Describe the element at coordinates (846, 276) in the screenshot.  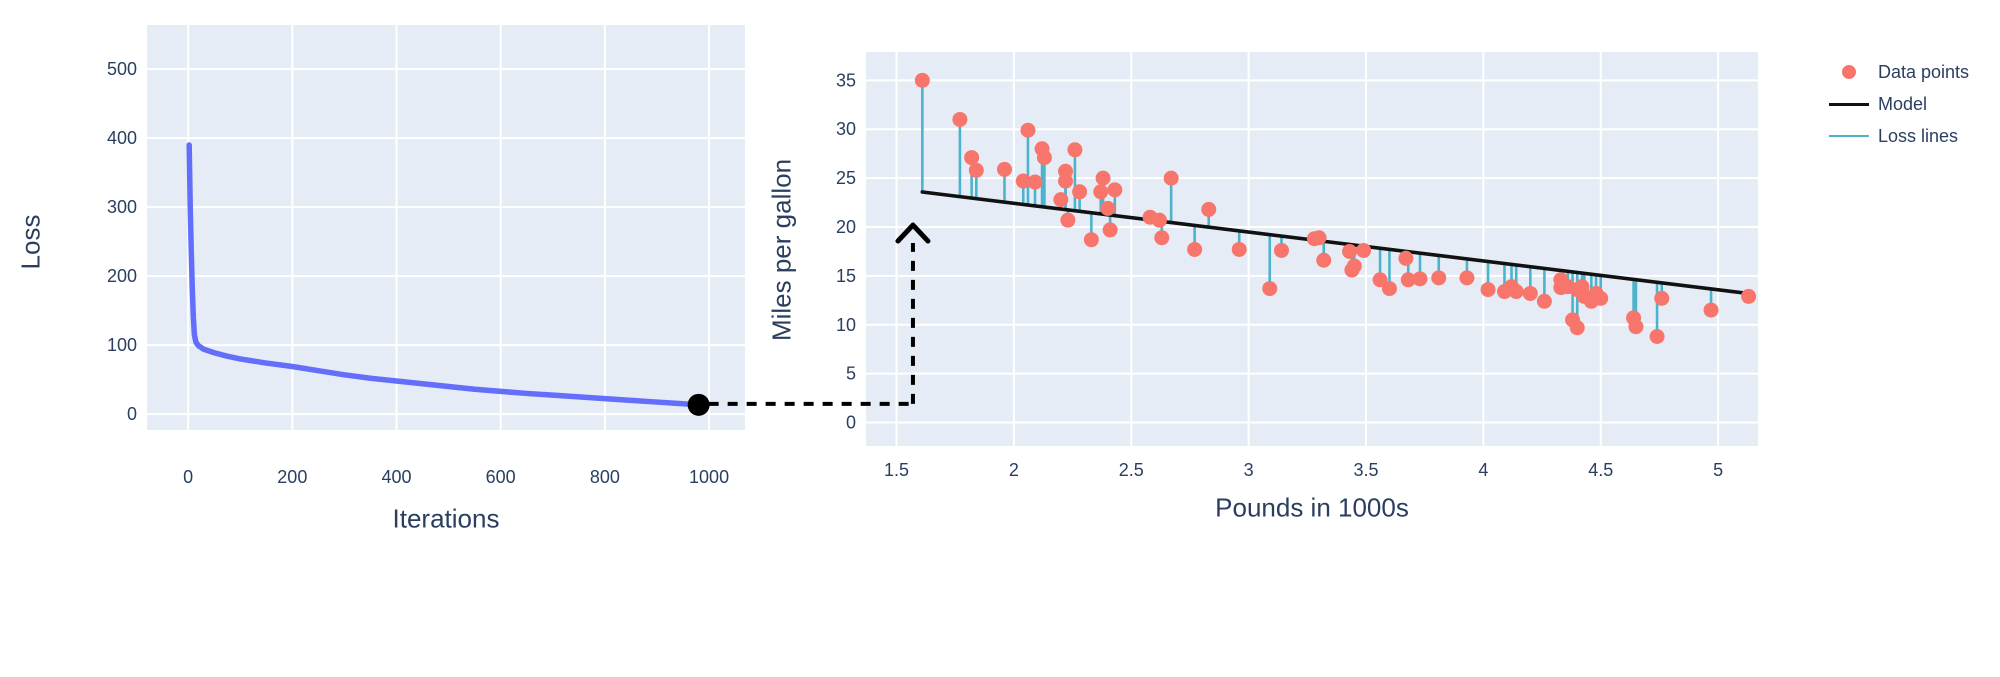
I see `y-tick-label: 15` at that location.